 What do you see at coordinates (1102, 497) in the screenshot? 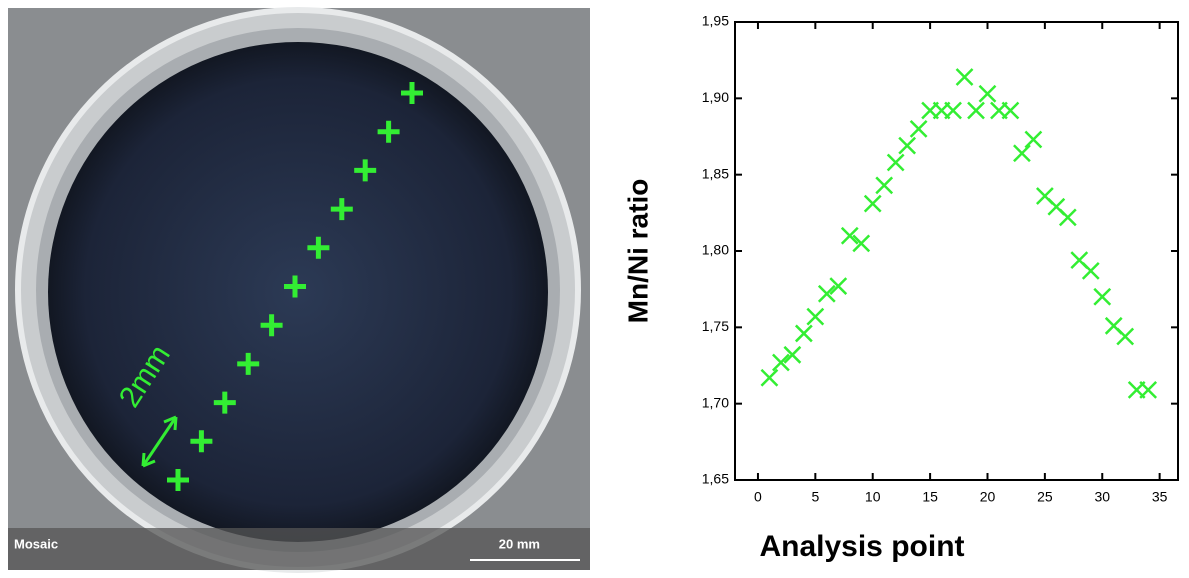
I see `x-tick-label: 30` at bounding box center [1102, 497].